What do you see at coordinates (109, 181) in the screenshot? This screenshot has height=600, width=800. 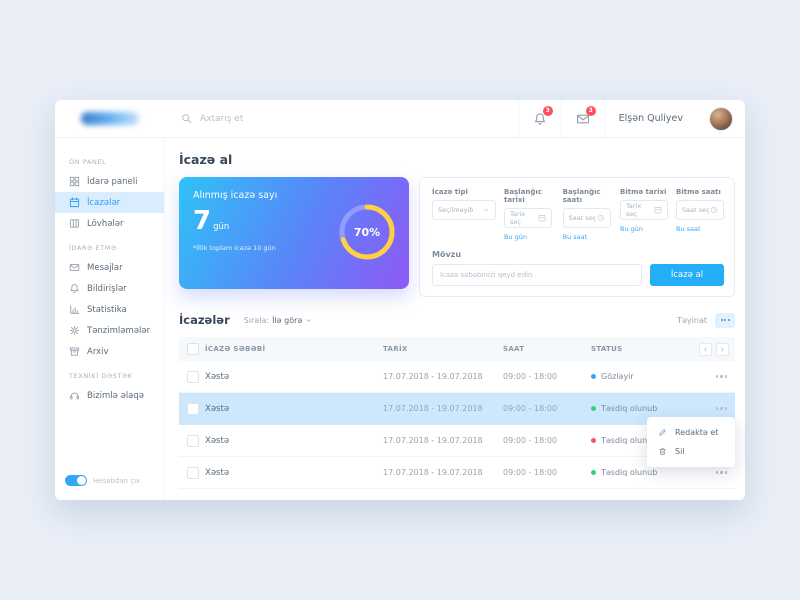 I see `sidebar-item-idare-paneli: İdarə paneli` at bounding box center [109, 181].